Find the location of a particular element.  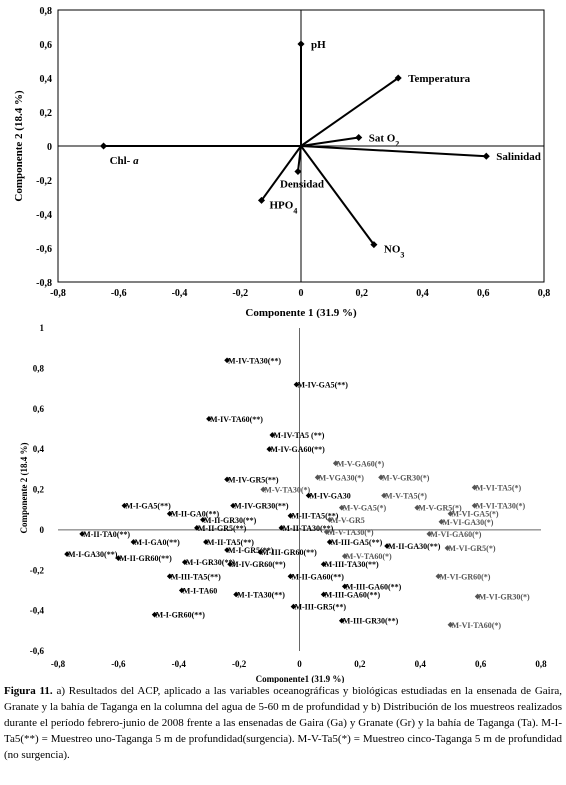

sample-label: M-II-TA30(**) is located at coordinates (307, 528).